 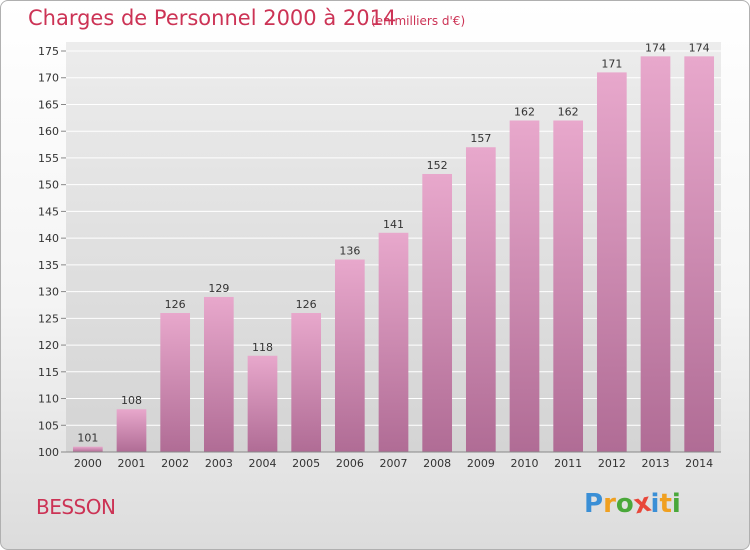 I want to click on x-tick-label: 2011, so click(x=568, y=463).